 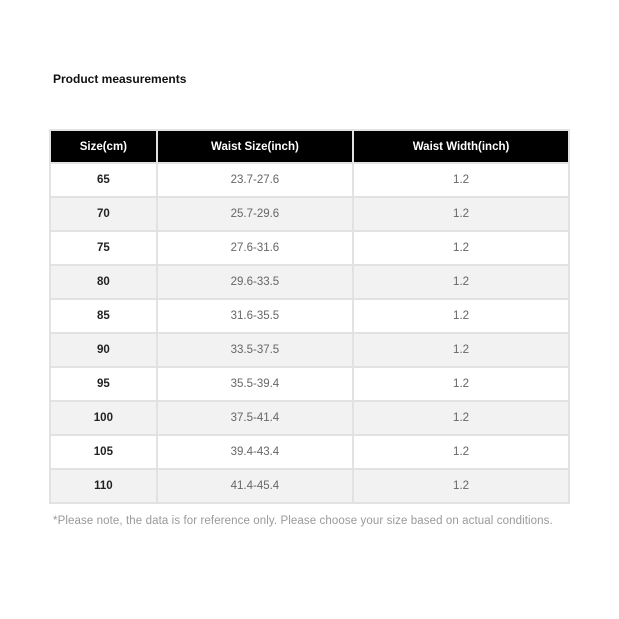 I want to click on cell-waist-size: 25.7-29.6, so click(x=255, y=214).